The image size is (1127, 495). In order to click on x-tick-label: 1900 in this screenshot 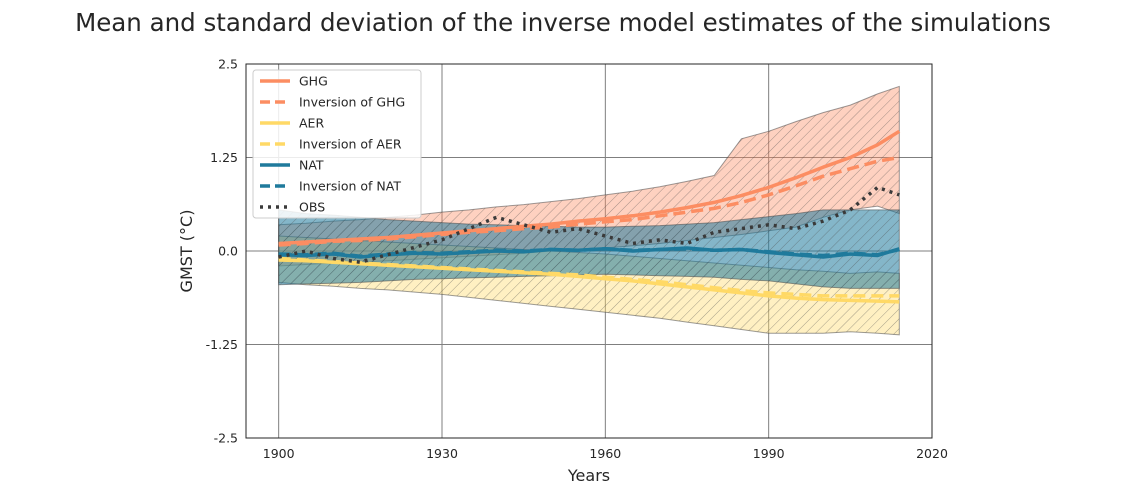, I will do `click(279, 453)`.